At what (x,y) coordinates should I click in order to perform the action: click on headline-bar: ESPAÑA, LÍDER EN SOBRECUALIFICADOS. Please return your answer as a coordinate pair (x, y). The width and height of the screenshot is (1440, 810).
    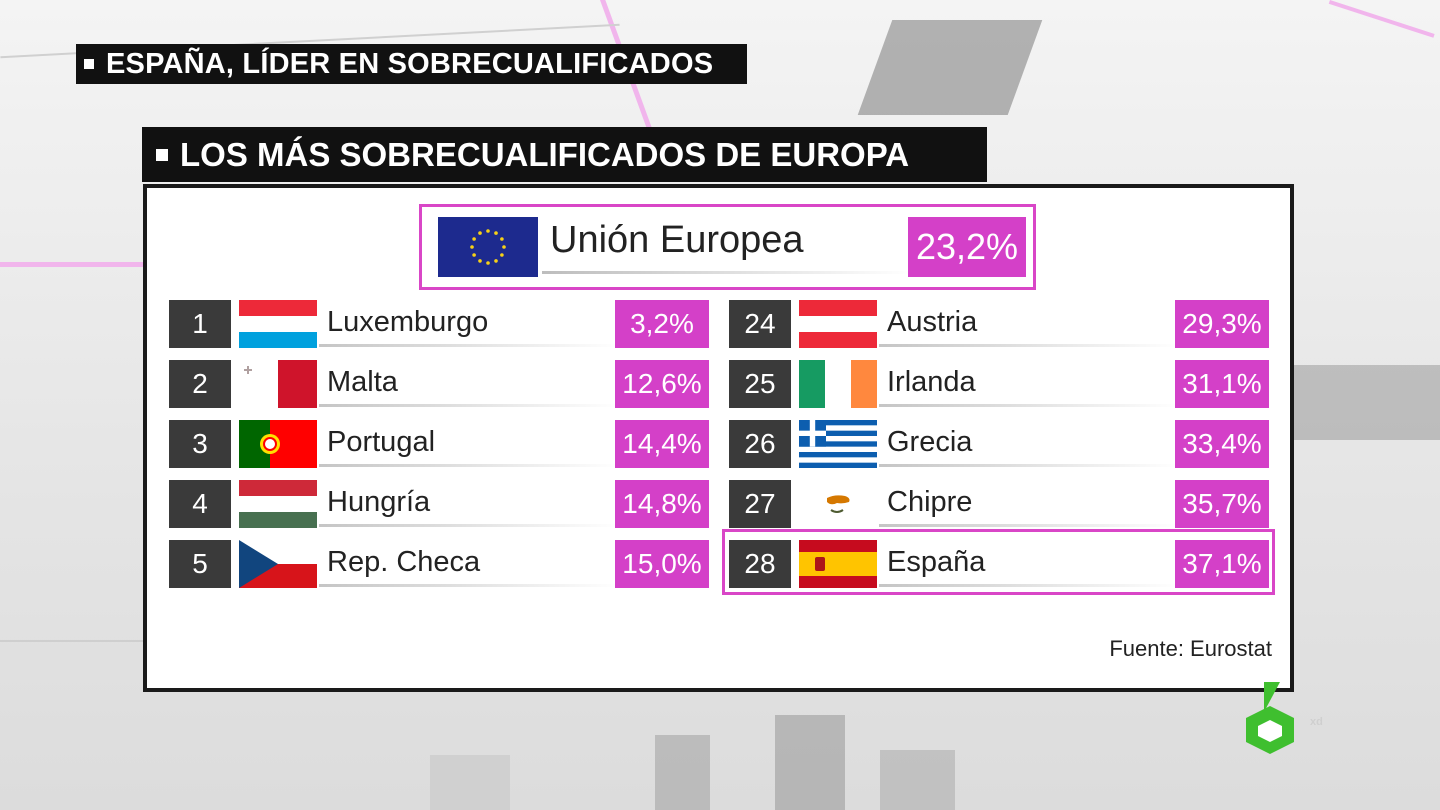
    Looking at the image, I should click on (411, 64).